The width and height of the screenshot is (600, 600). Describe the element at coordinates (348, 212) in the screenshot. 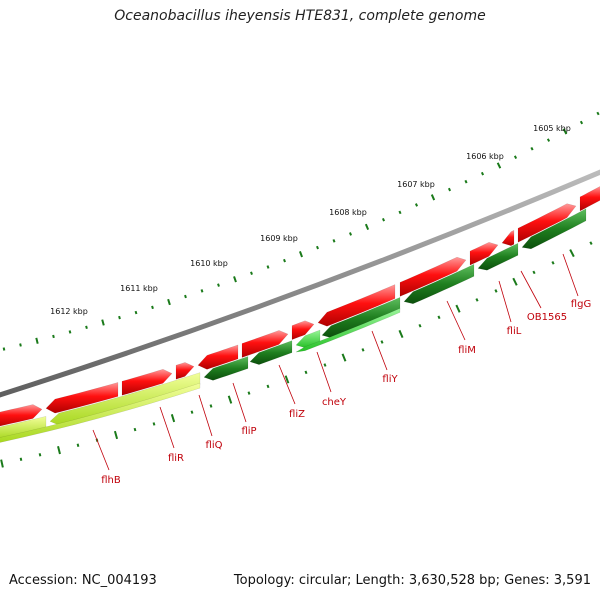

I see `kbp-label: 1608 kbp` at that location.